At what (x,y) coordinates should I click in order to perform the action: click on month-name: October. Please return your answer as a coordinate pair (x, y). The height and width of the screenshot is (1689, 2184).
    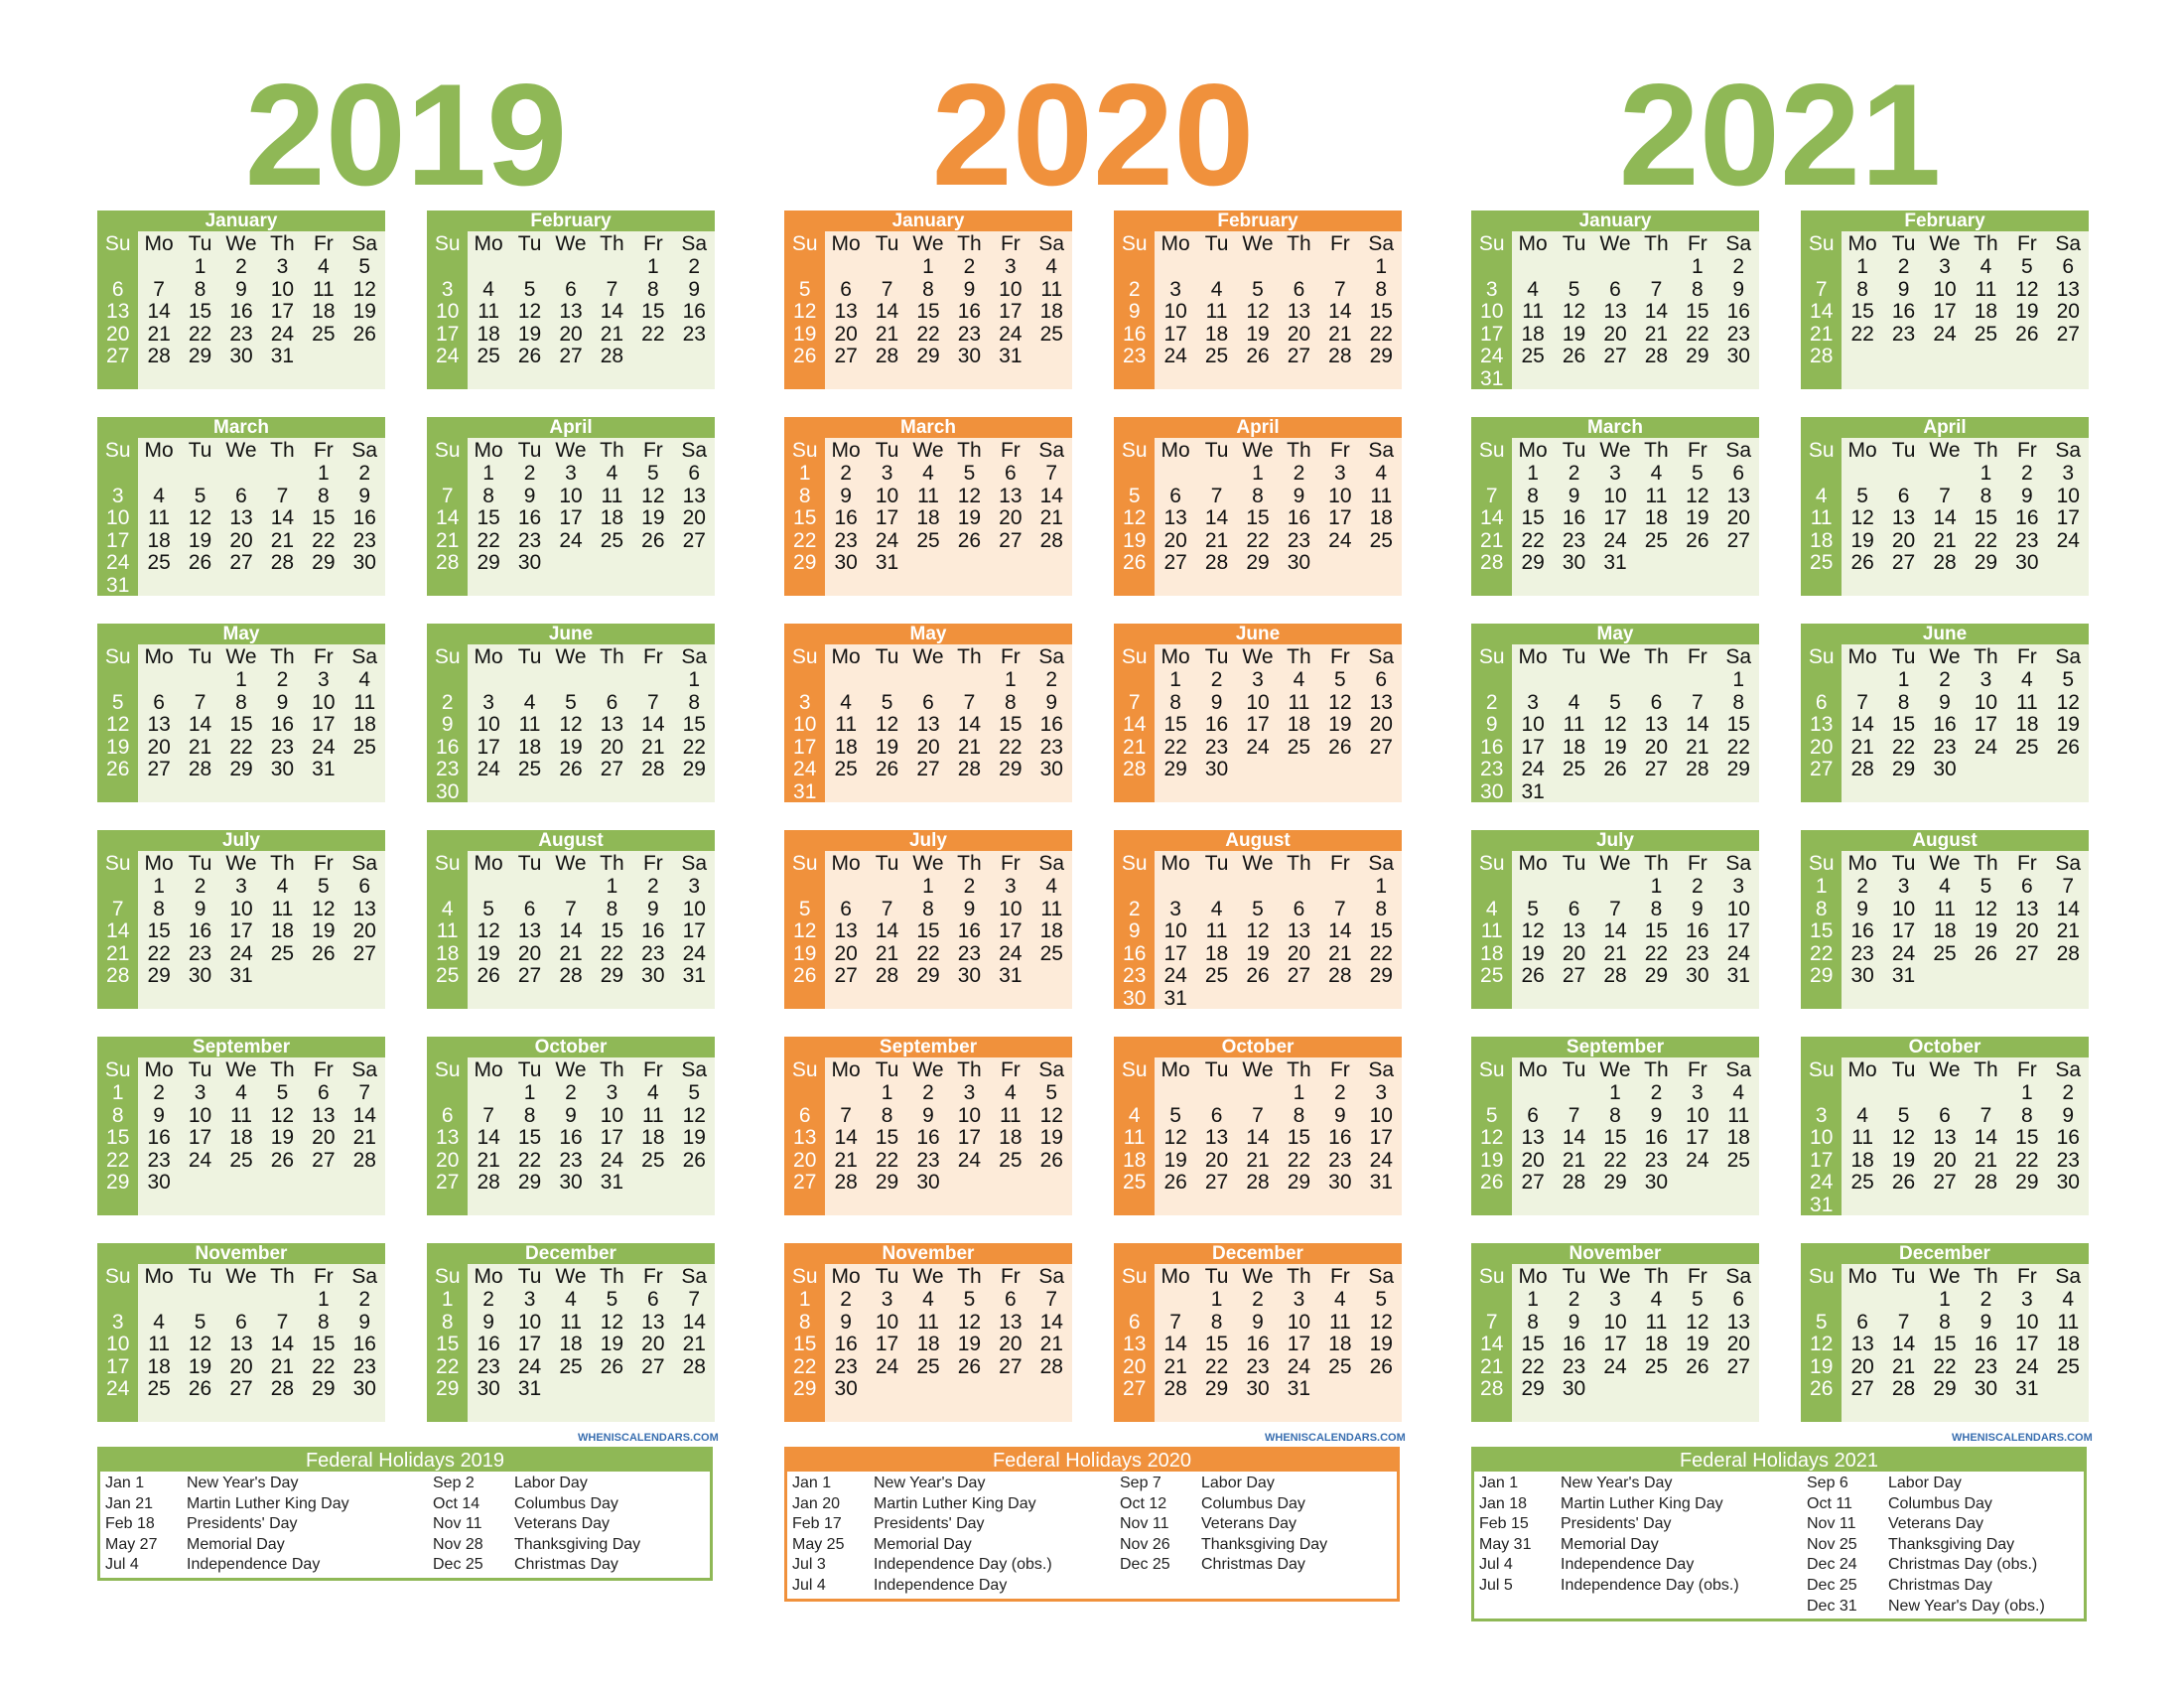
    Looking at the image, I should click on (571, 1047).